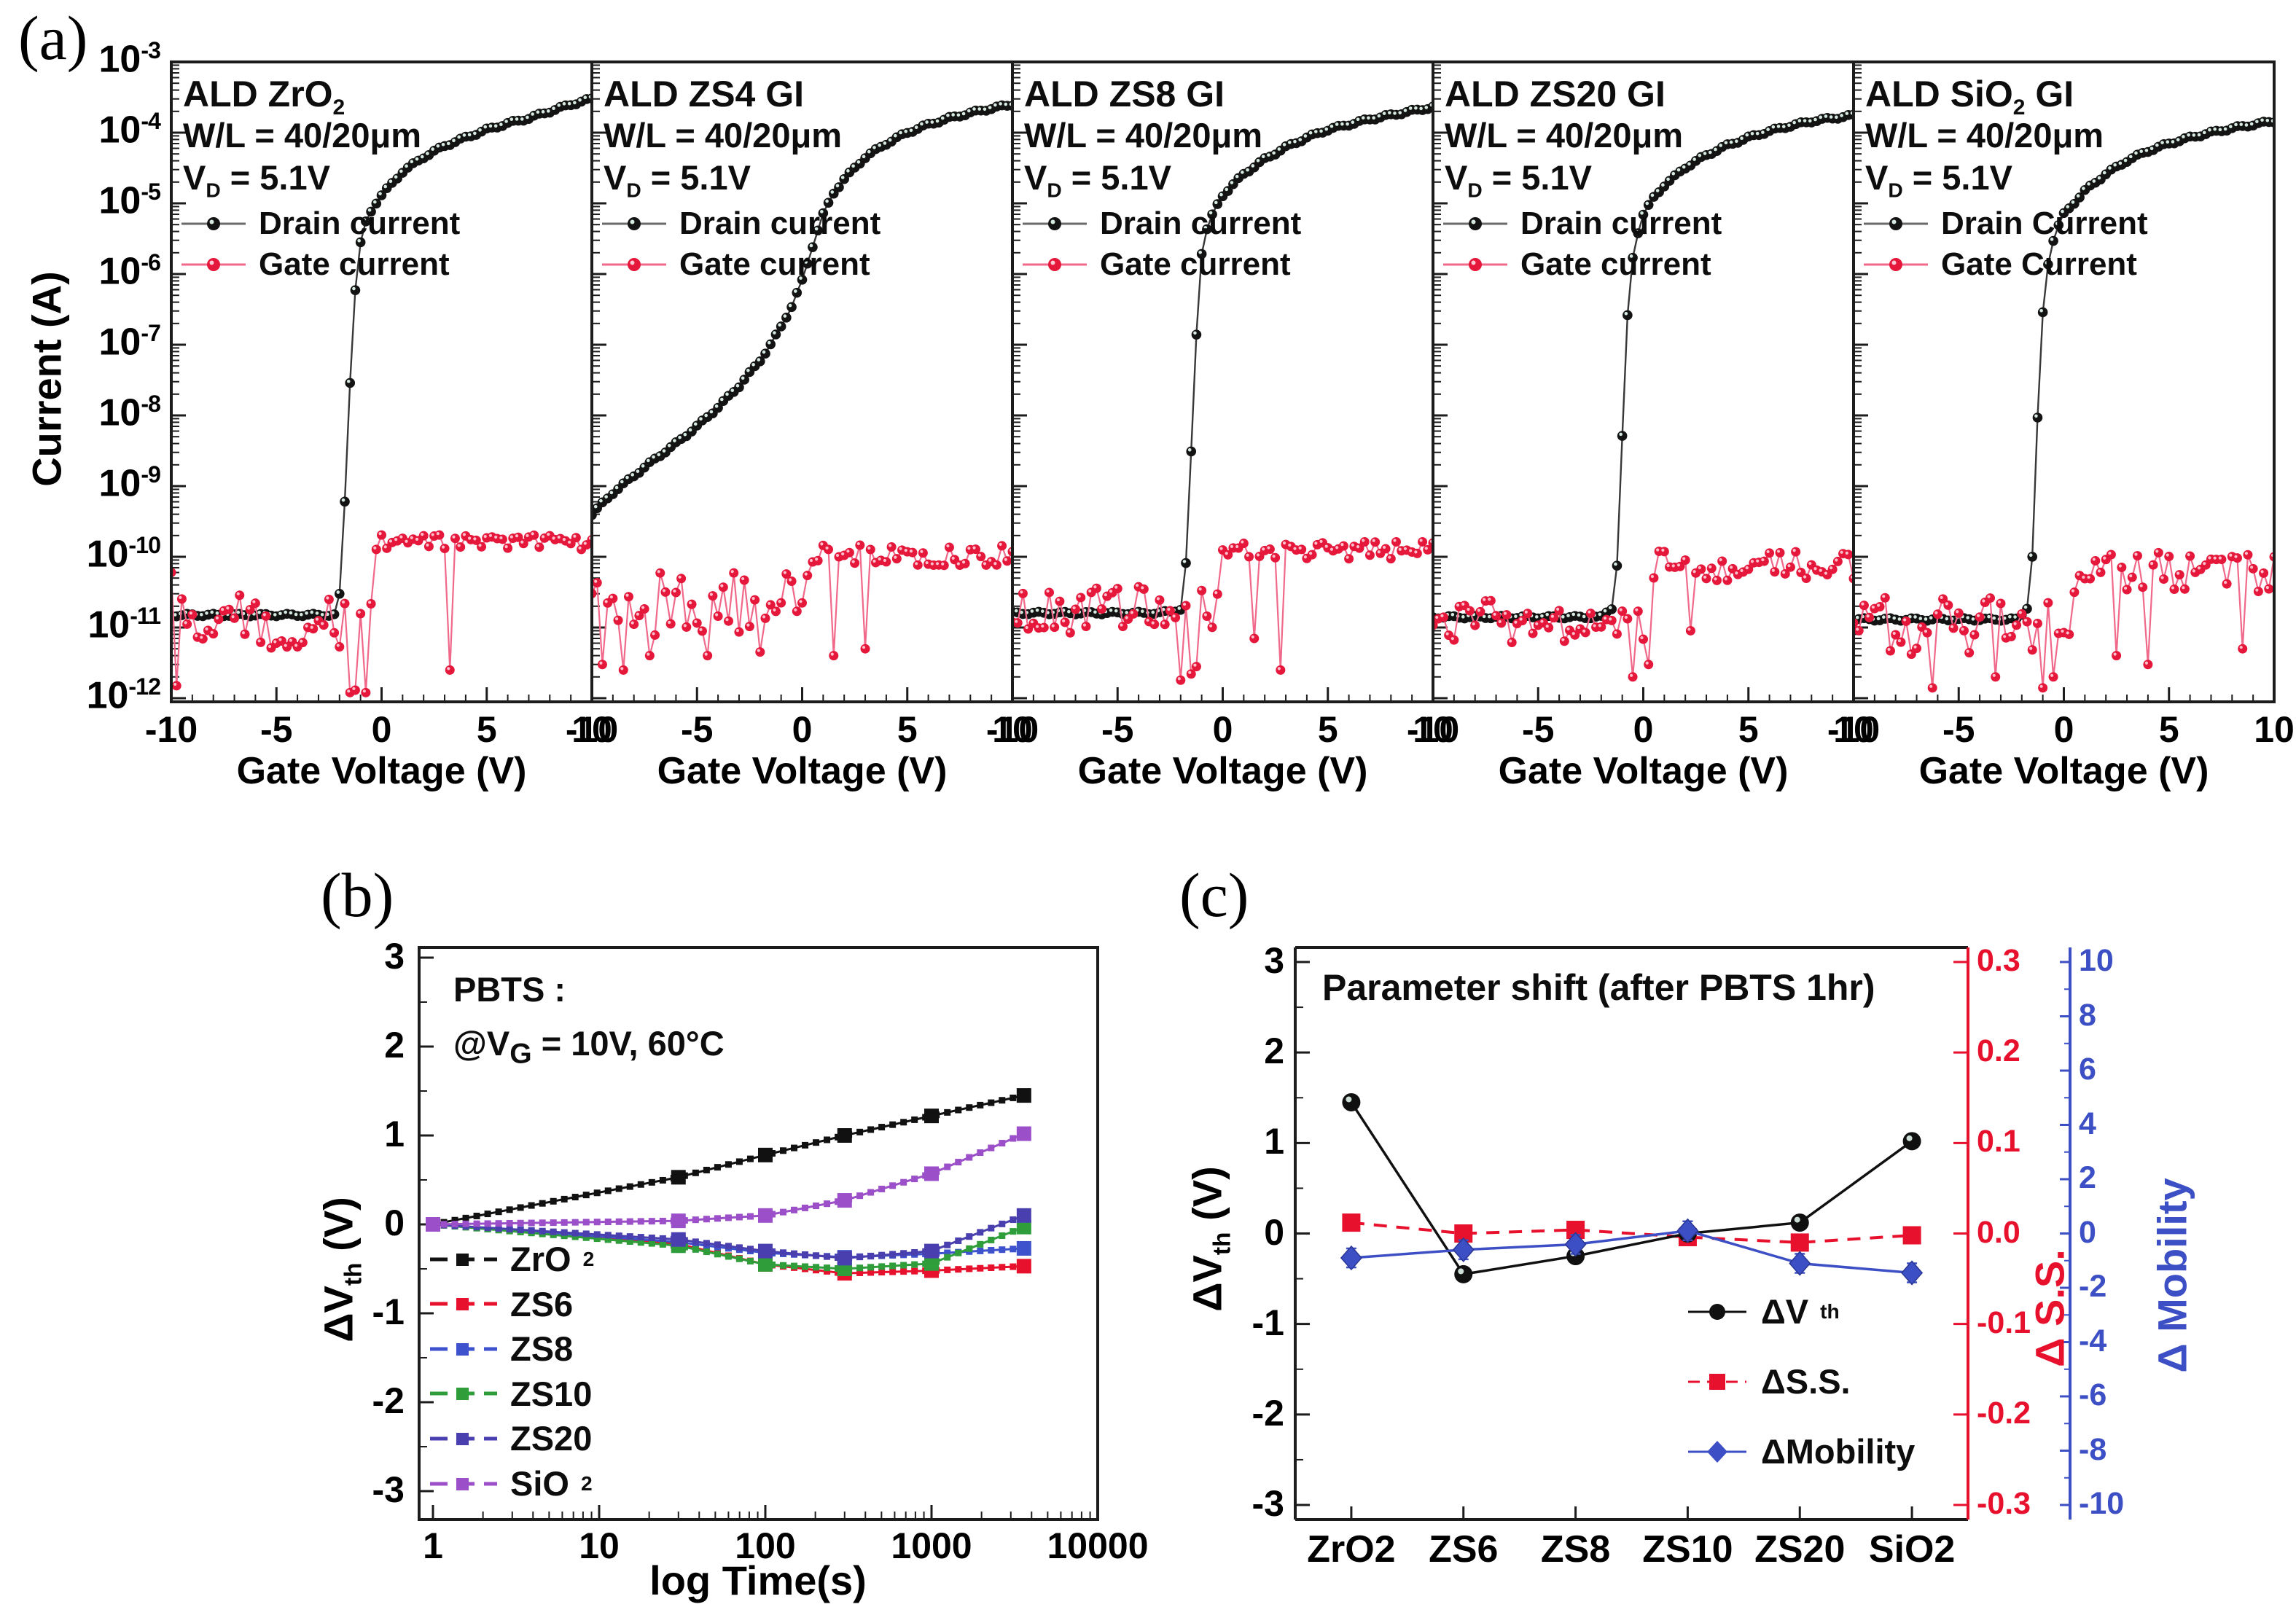  What do you see at coordinates (1274, 1051) in the screenshot?
I see `panel-c-left-tick-label: 2` at bounding box center [1274, 1051].